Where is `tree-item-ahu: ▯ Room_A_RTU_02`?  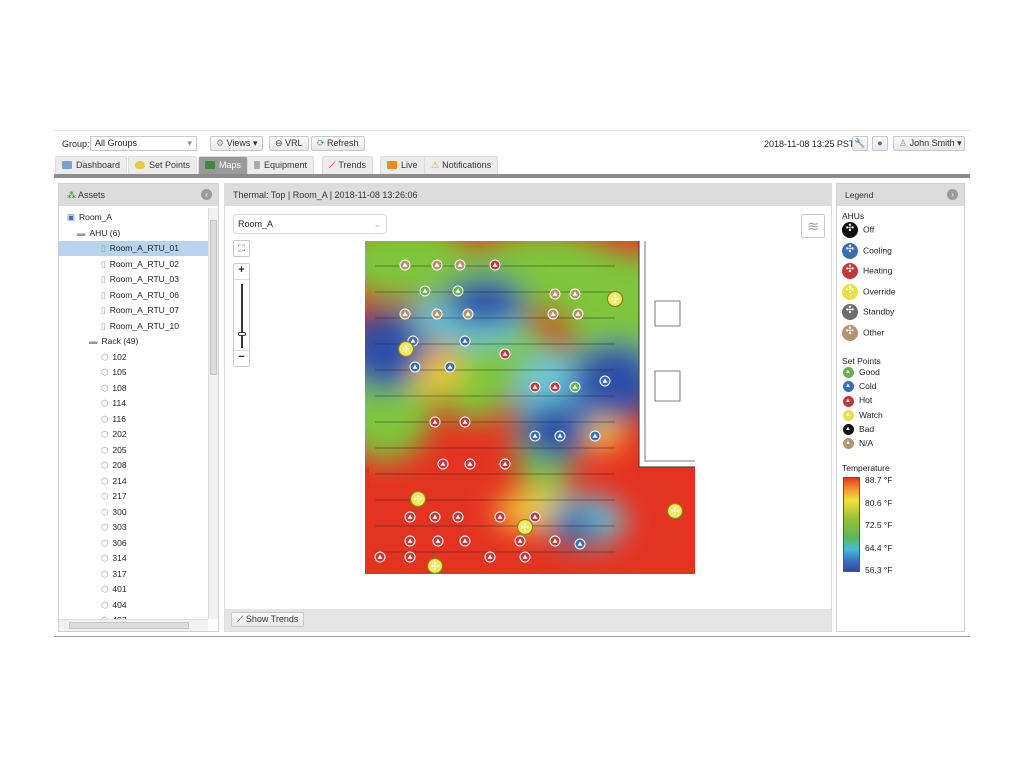 tree-item-ahu: ▯ Room_A_RTU_02 is located at coordinates (140, 263).